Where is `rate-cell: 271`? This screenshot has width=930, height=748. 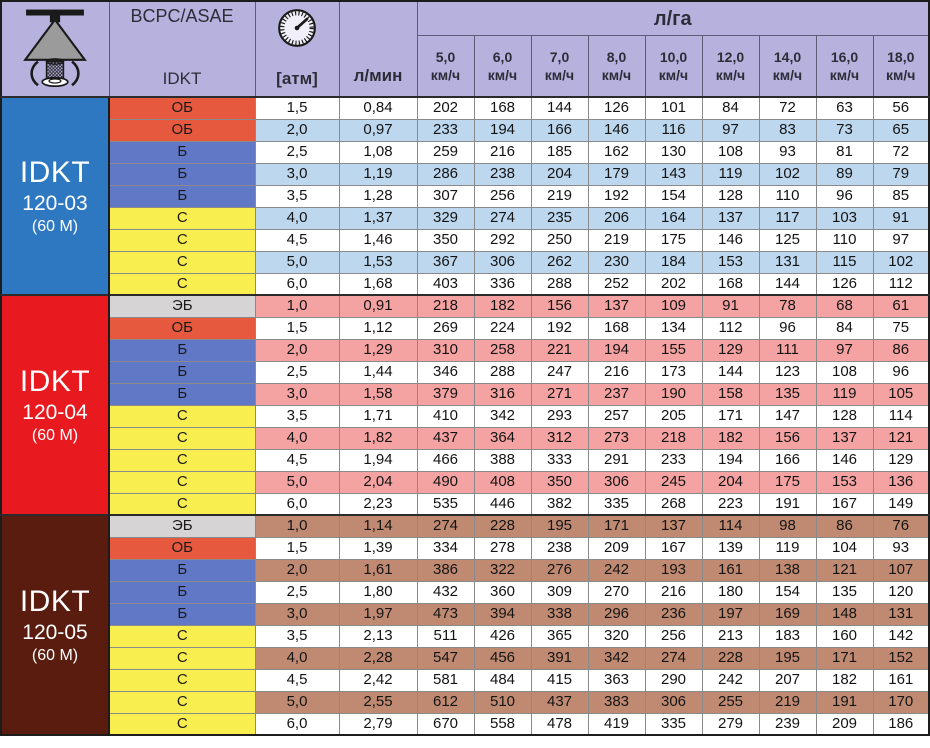
rate-cell: 271 is located at coordinates (559, 394).